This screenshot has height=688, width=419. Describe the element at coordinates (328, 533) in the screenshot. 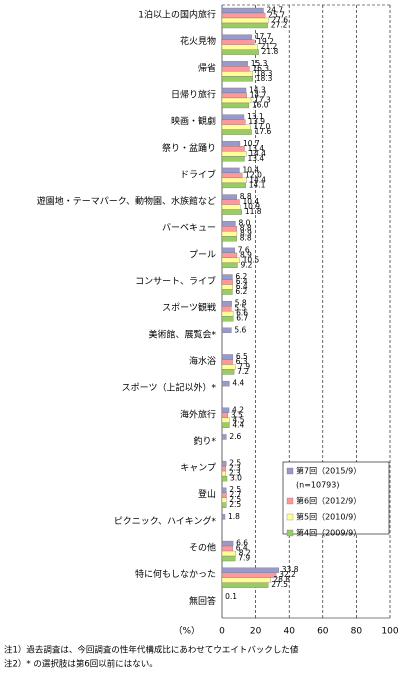

I see `legend-label: 第4回（2009/9）` at that location.